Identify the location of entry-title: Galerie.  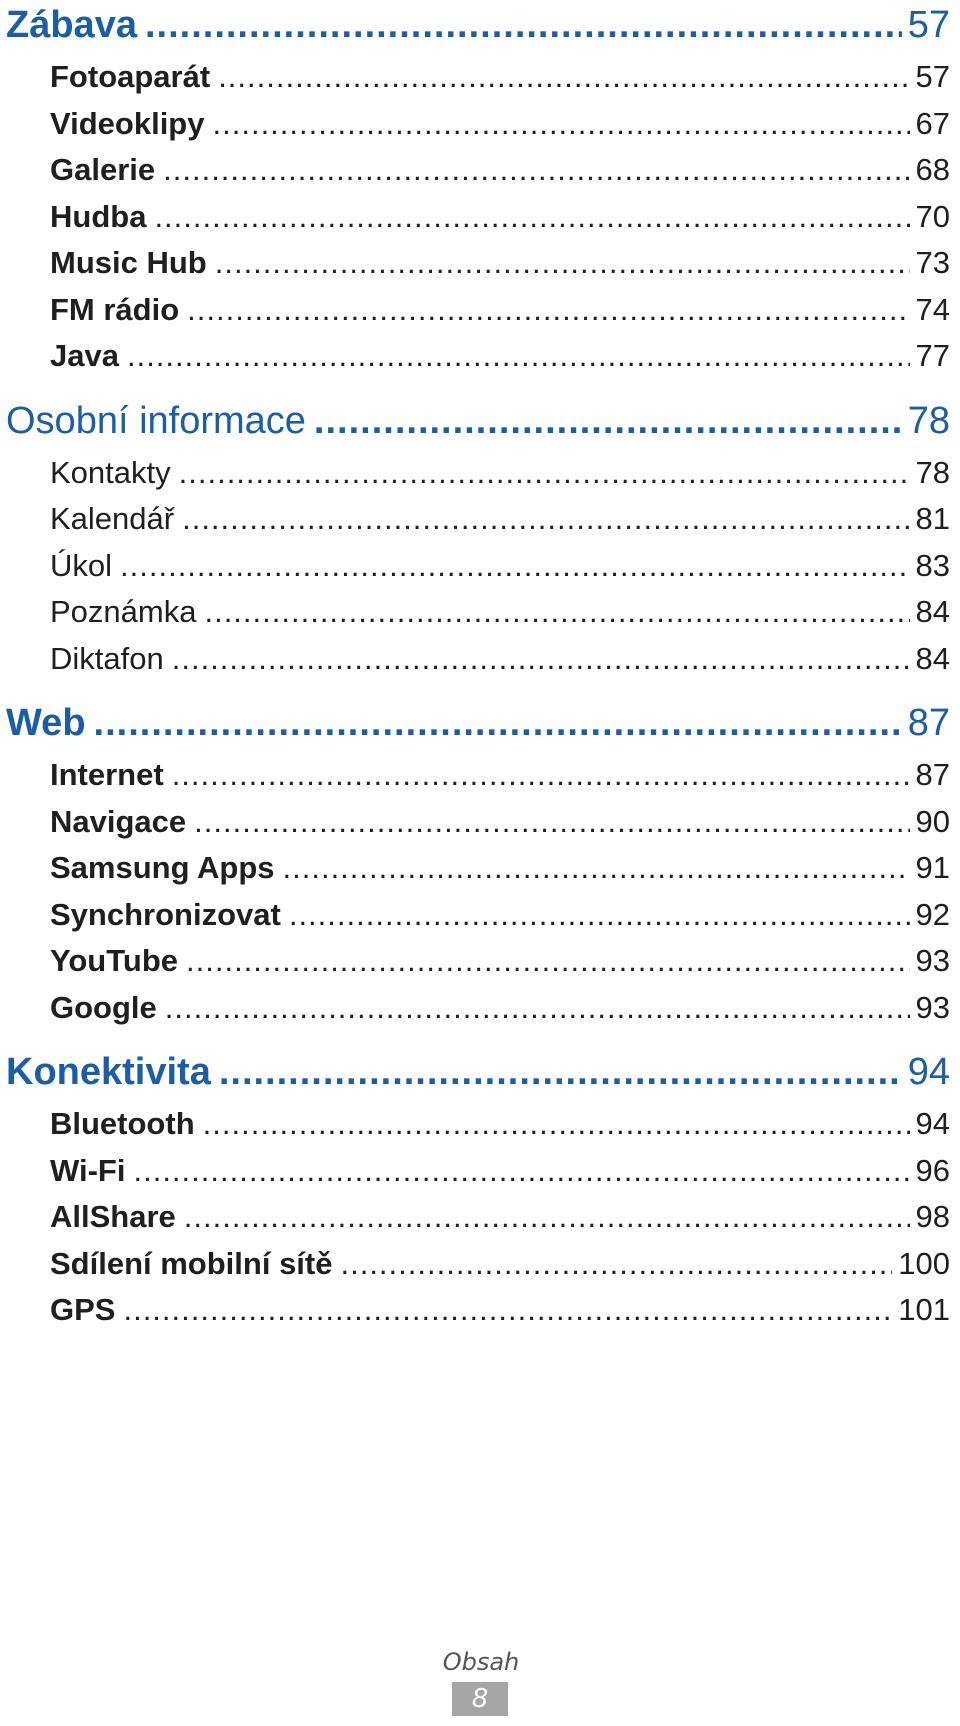
(103, 169).